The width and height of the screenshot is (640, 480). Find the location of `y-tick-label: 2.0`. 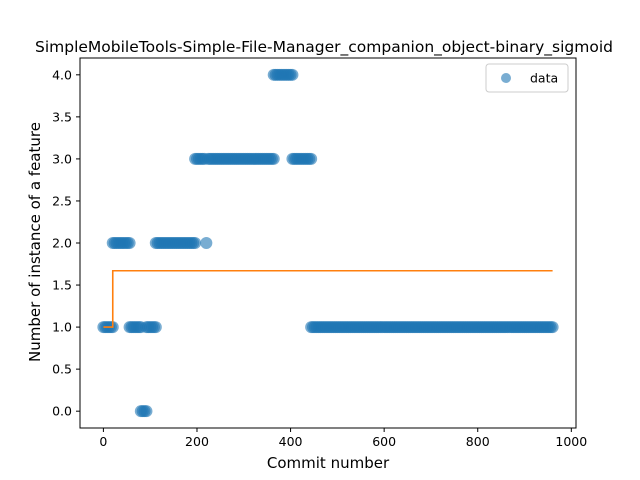

y-tick-label: 2.0 is located at coordinates (62, 243).